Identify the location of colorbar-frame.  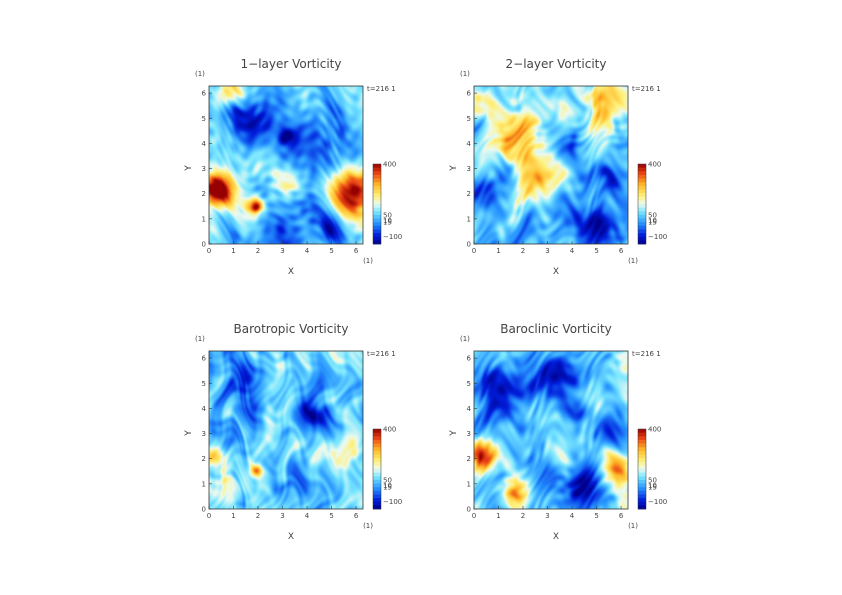
(377, 204).